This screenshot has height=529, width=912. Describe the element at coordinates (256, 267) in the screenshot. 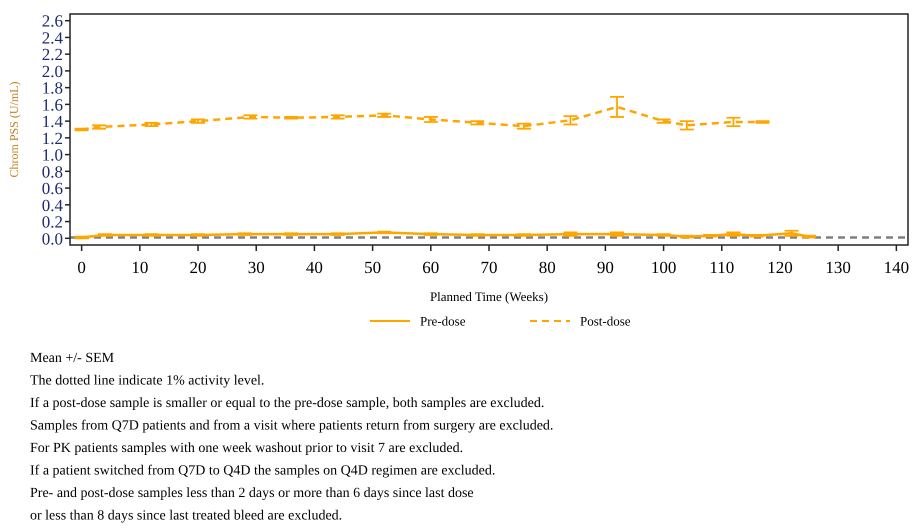

I see `x-tick-label: 30` at that location.